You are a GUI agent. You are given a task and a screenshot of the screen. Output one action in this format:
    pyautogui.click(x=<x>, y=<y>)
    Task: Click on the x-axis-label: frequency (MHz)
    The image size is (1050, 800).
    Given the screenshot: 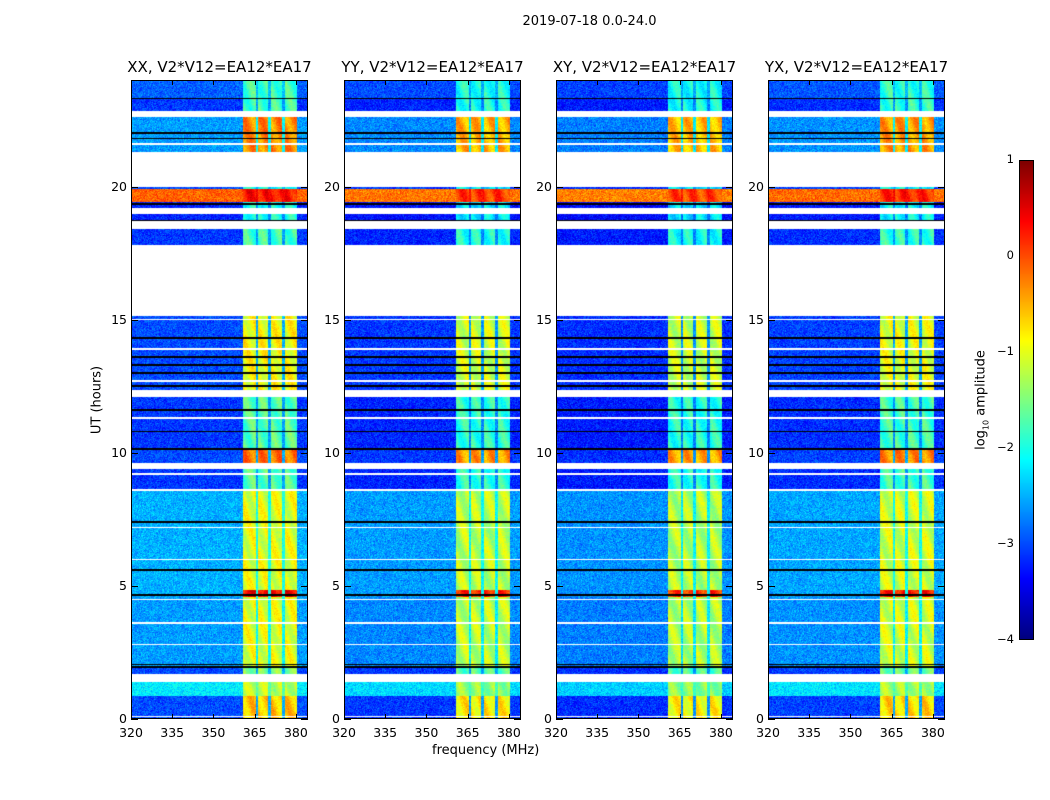 What is the action you would take?
    pyautogui.click(x=486, y=750)
    